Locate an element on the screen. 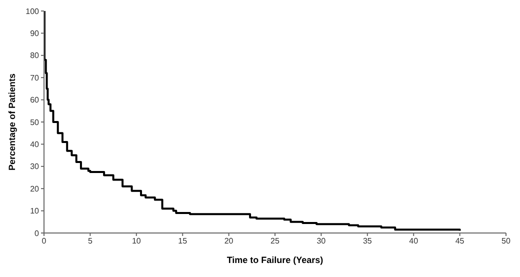  x-tick-label: 35 is located at coordinates (367, 241).